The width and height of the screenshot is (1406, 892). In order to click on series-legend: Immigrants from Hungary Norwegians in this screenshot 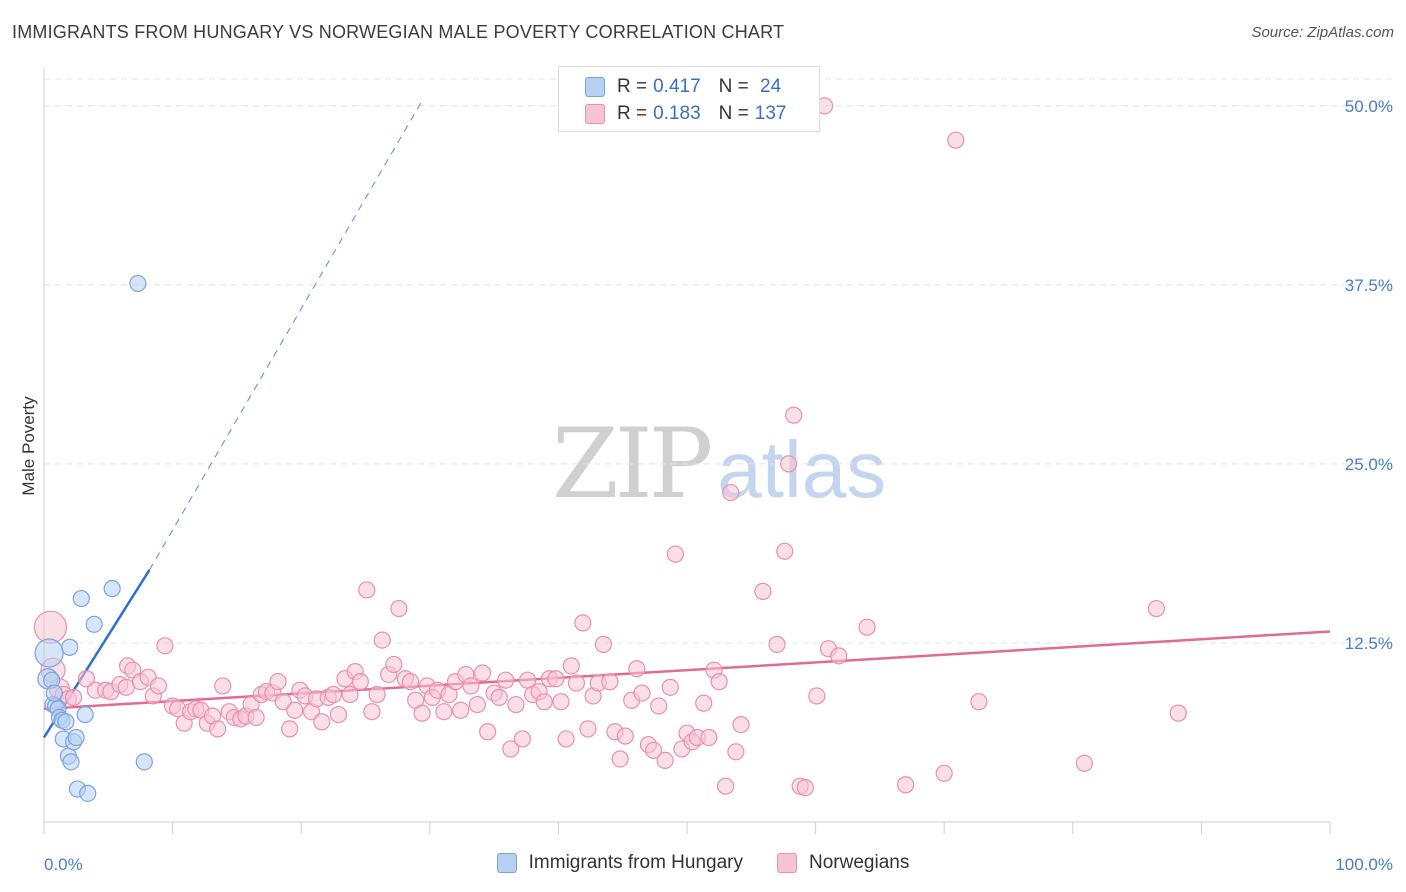, I will do `click(703, 863)`.